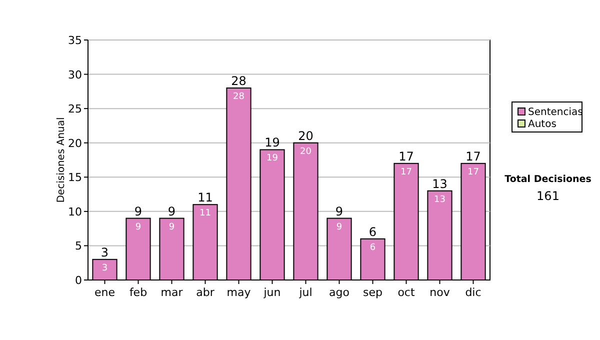 This screenshot has height=340, width=600. What do you see at coordinates (239, 292) in the screenshot?
I see `x-tick-label: may` at bounding box center [239, 292].